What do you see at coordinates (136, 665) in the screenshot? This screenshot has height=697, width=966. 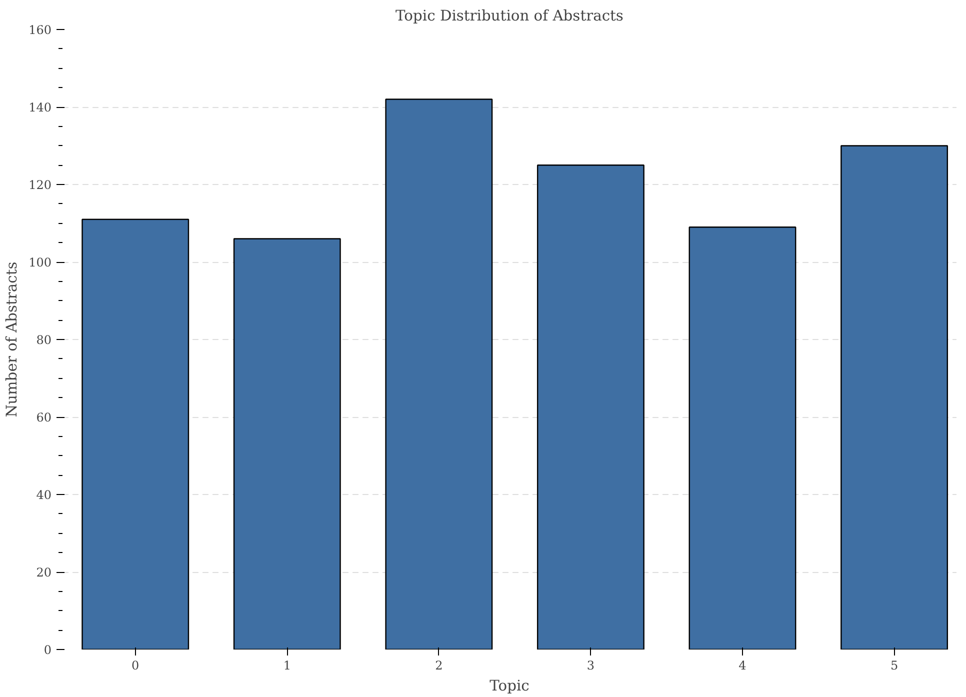 I see `x-tick-label: 0` at bounding box center [136, 665].